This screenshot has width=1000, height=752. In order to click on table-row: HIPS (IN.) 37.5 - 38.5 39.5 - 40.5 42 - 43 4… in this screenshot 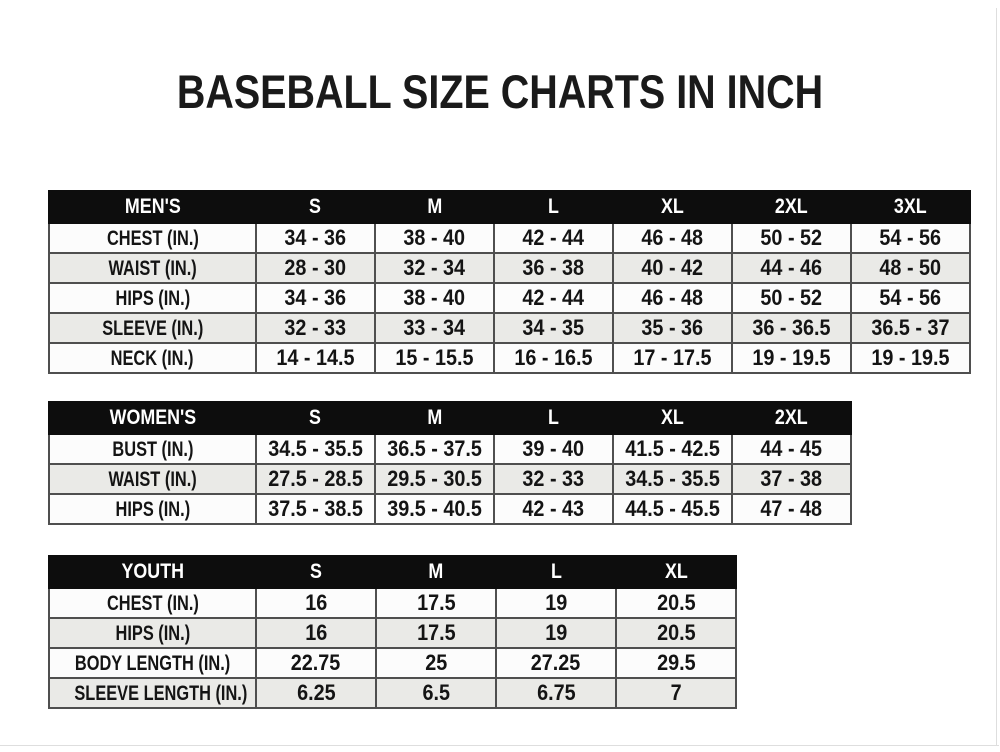, I will do `click(450, 509)`.